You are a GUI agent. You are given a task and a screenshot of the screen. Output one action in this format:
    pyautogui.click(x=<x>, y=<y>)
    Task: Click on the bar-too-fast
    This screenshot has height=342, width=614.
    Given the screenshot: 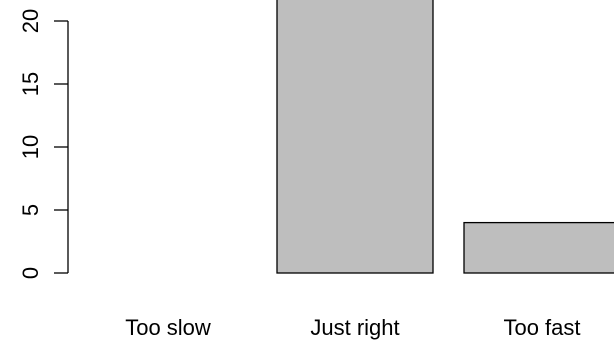 What is the action you would take?
    pyautogui.click(x=538, y=247)
    